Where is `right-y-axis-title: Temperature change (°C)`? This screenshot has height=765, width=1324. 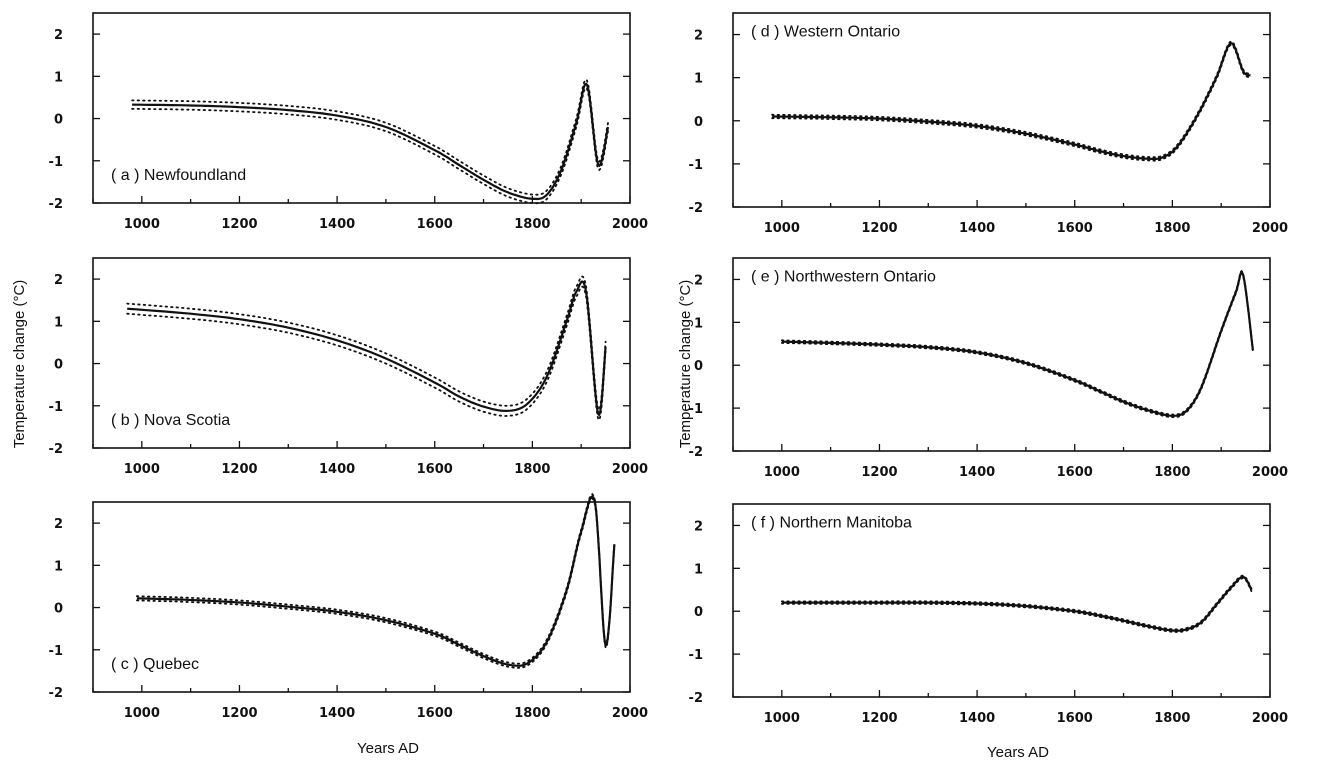
right-y-axis-title: Temperature change (°C) is located at coordinates (685, 364).